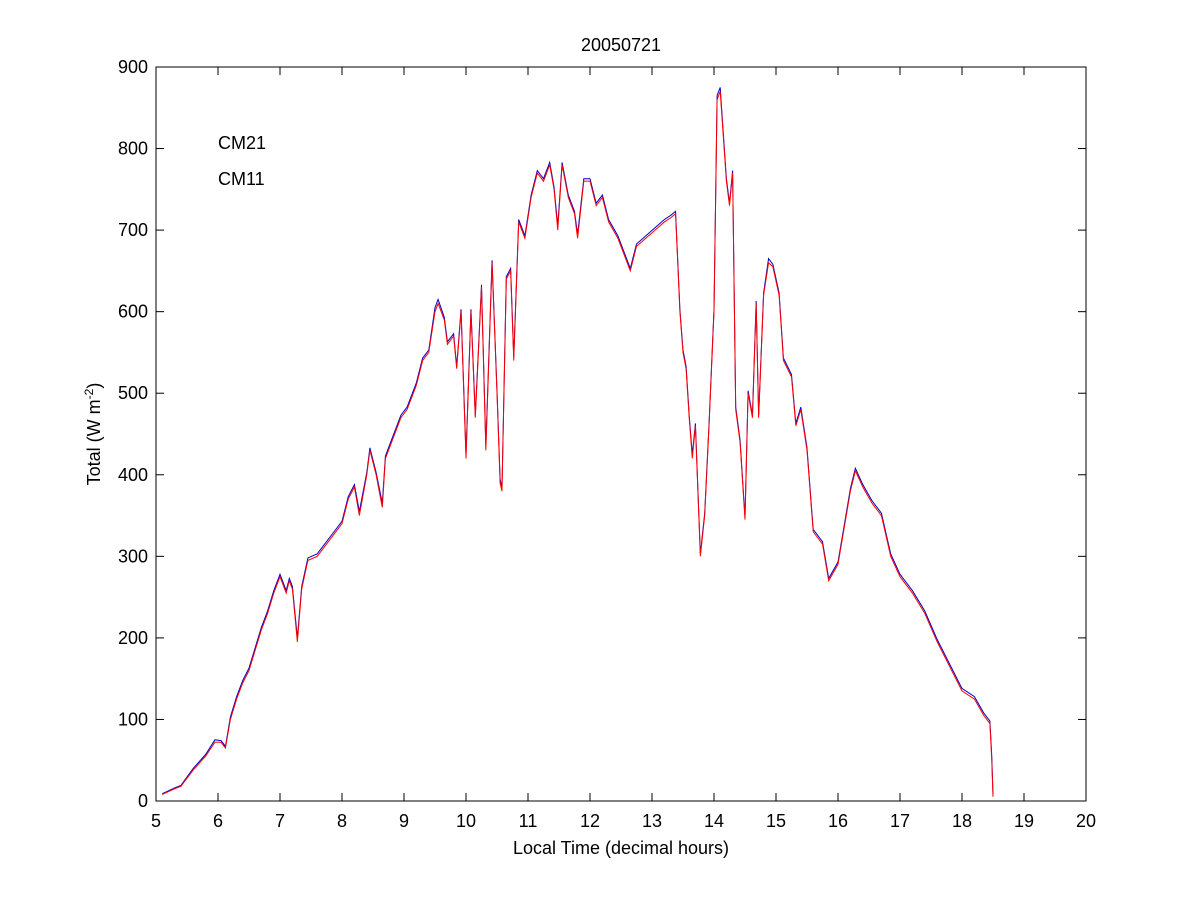 This screenshot has height=905, width=1200. Describe the element at coordinates (528, 821) in the screenshot. I see `x-tick-label: 11` at that location.